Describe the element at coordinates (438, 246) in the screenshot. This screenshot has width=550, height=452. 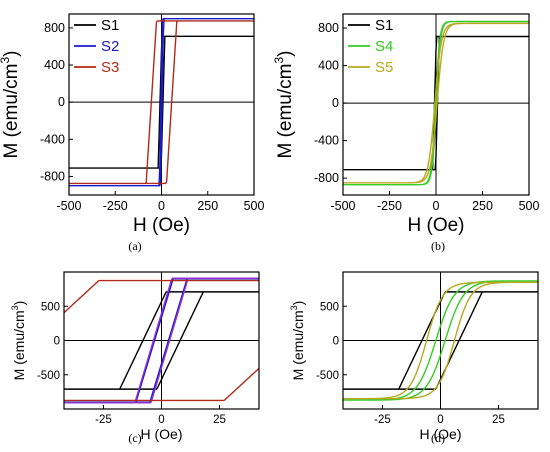
I see `panel-caption: (b)` at that location.